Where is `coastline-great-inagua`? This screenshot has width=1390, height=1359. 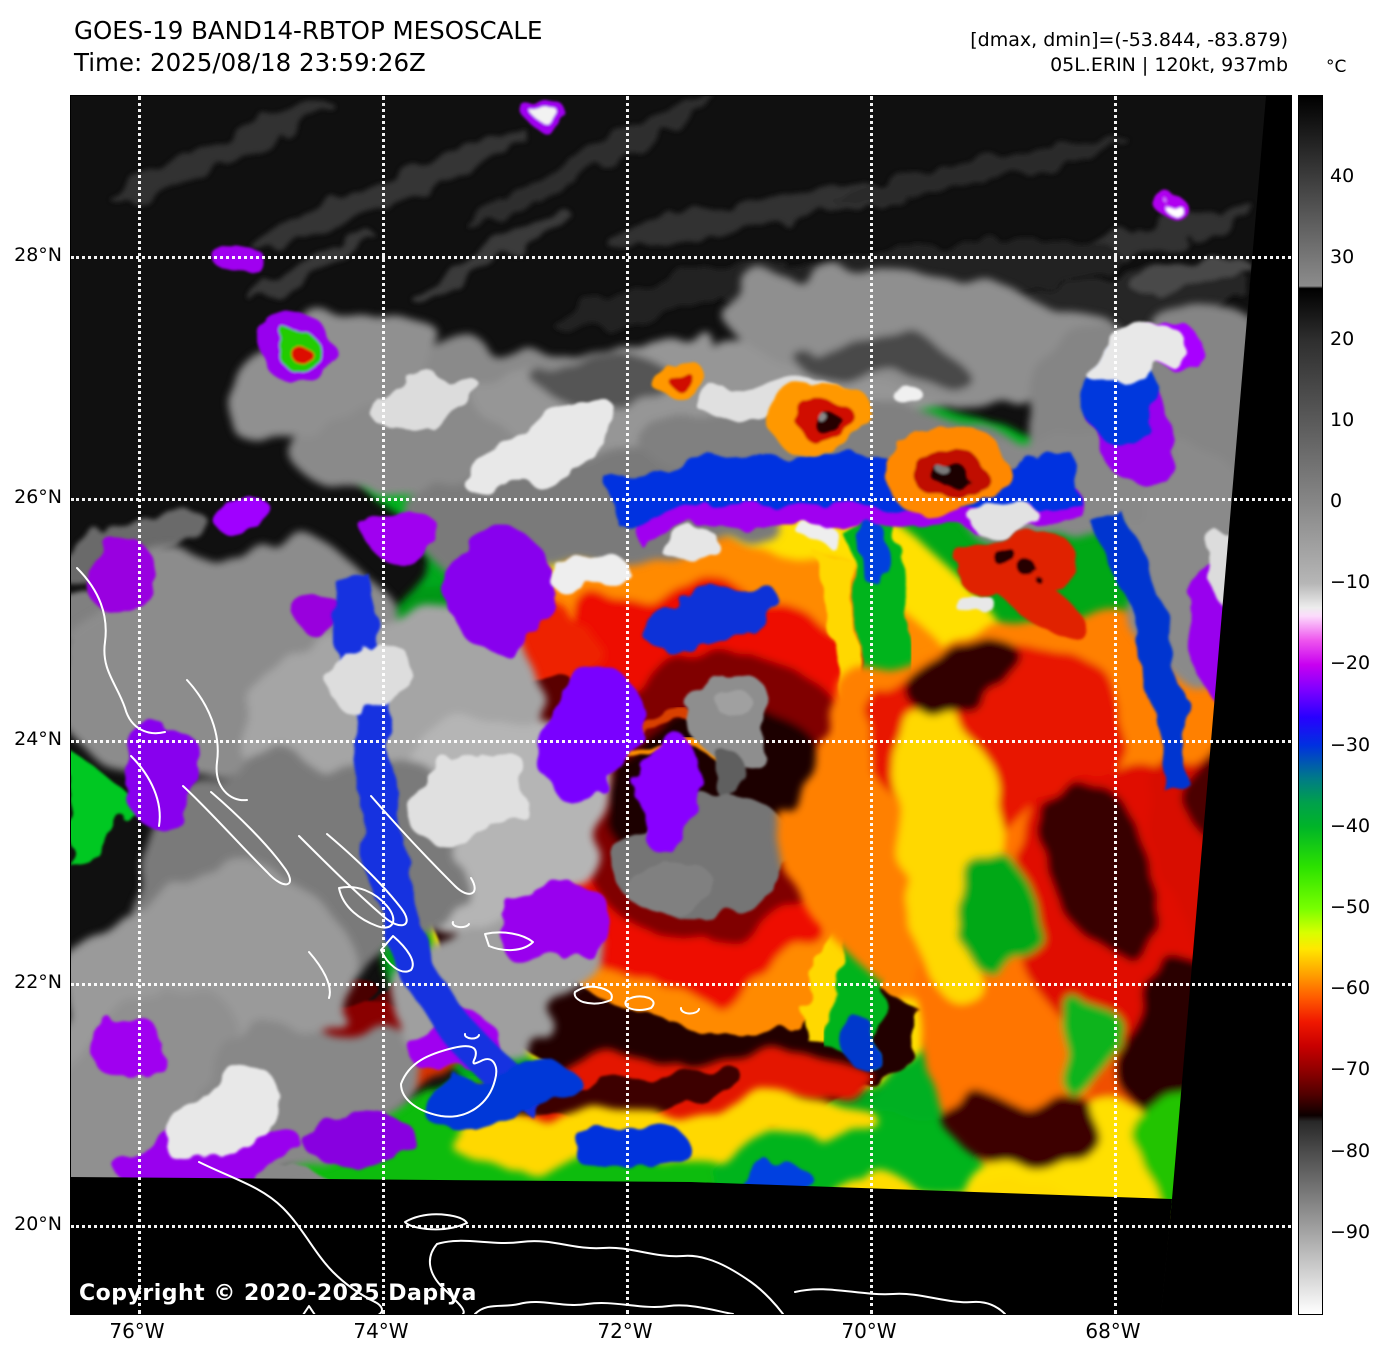
coastline-great-inagua is located at coordinates (449, 1081).